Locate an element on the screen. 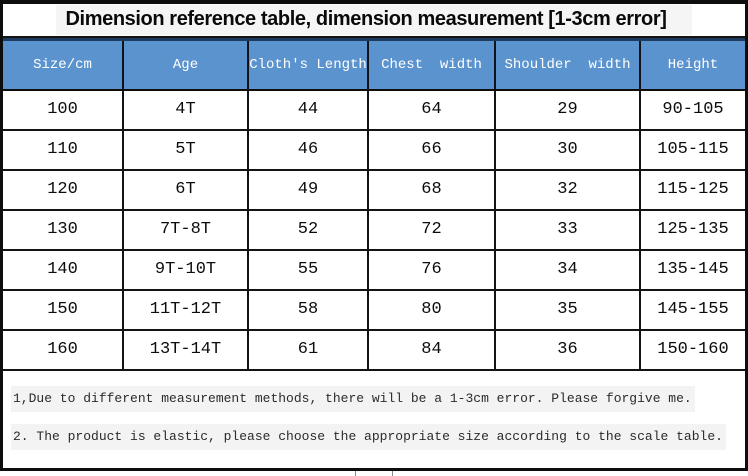 The width and height of the screenshot is (748, 476). cell-shoulder-width: 29 is located at coordinates (567, 109).